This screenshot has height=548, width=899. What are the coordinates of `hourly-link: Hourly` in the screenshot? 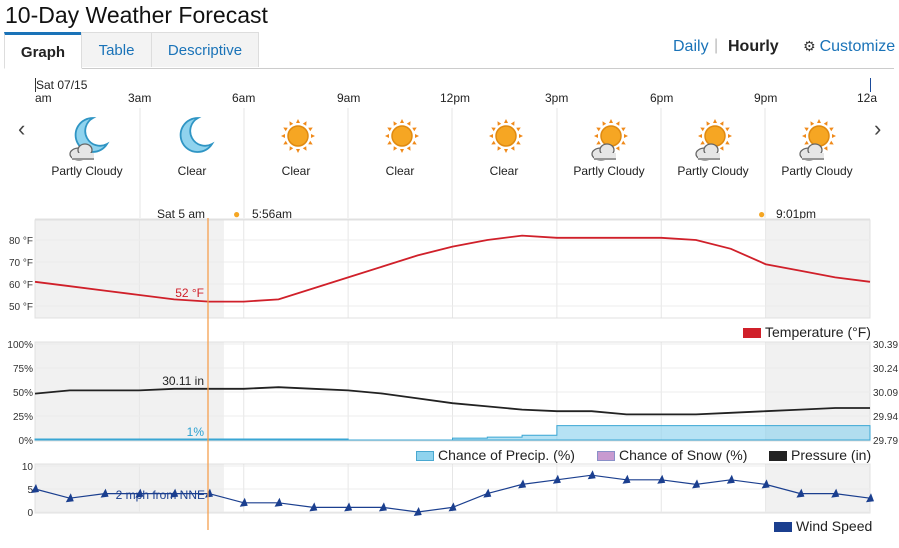 It's located at (753, 46).